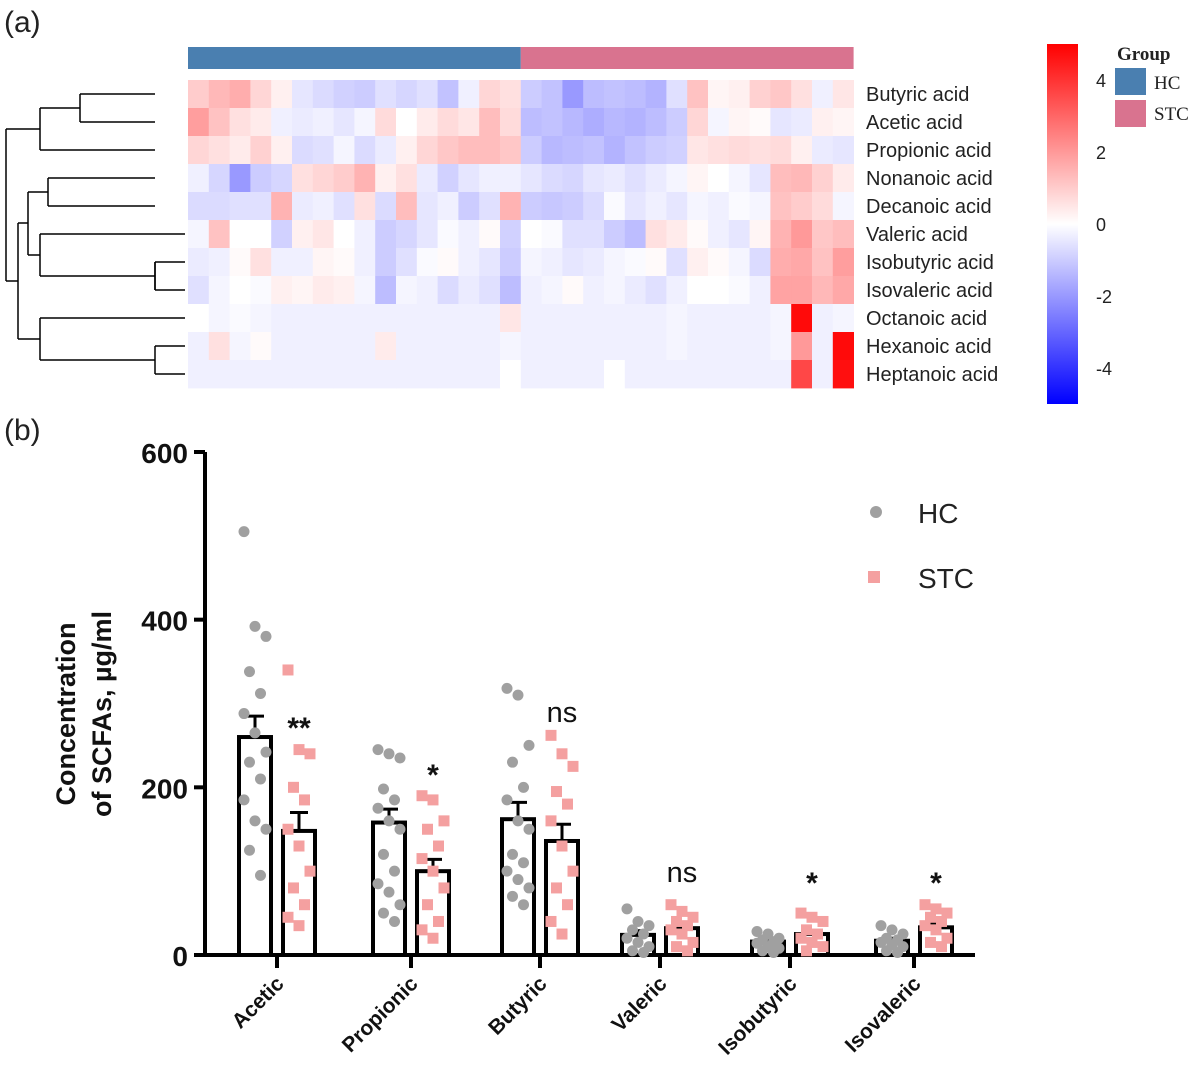 Image resolution: width=1200 pixels, height=1080 pixels. I want to click on heatmap-row-label: Isovaleric acid, so click(929, 291).